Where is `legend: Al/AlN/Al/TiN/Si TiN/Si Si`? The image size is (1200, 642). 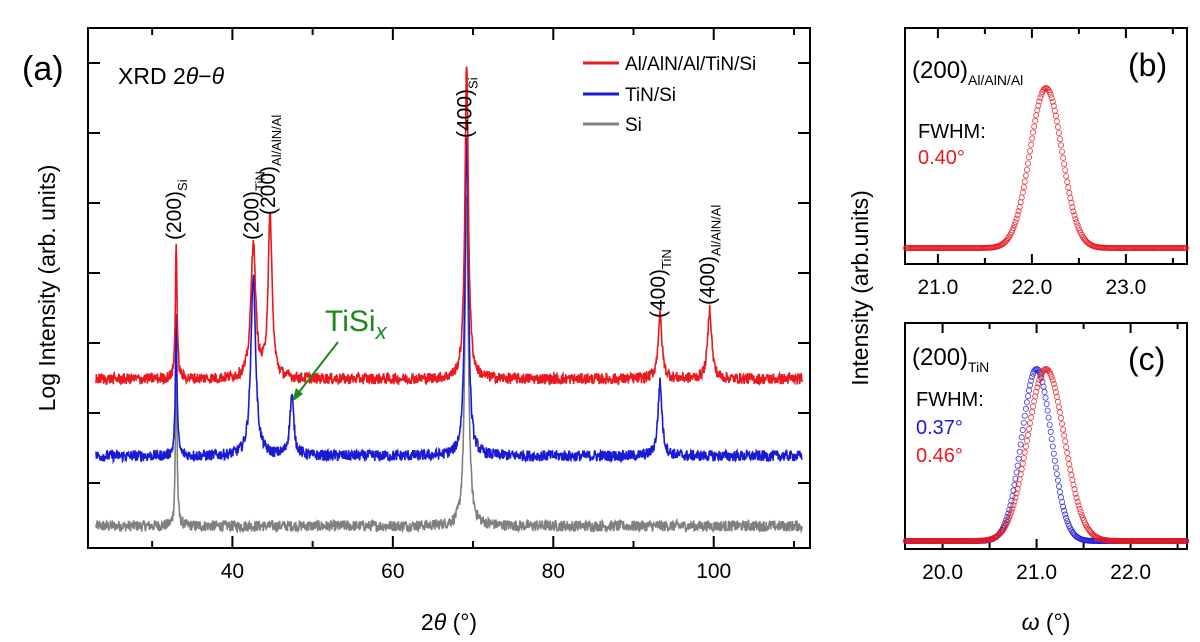 legend: Al/AlN/Al/TiN/Si TiN/Si Si is located at coordinates (669, 95).